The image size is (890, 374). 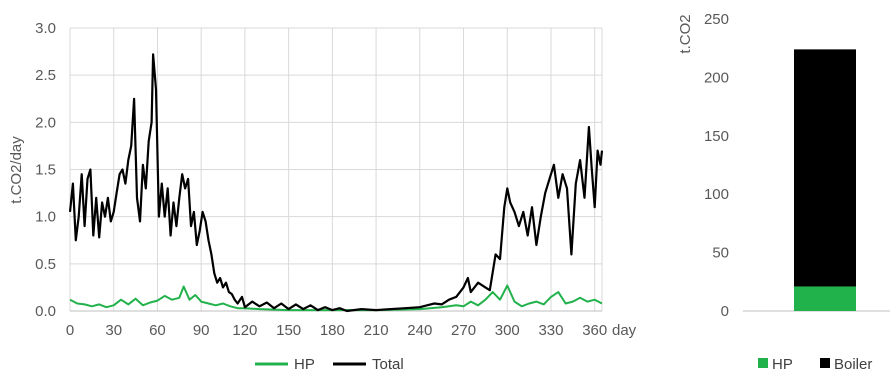 I want to click on y-tick-label: 2.0, so click(x=45, y=122).